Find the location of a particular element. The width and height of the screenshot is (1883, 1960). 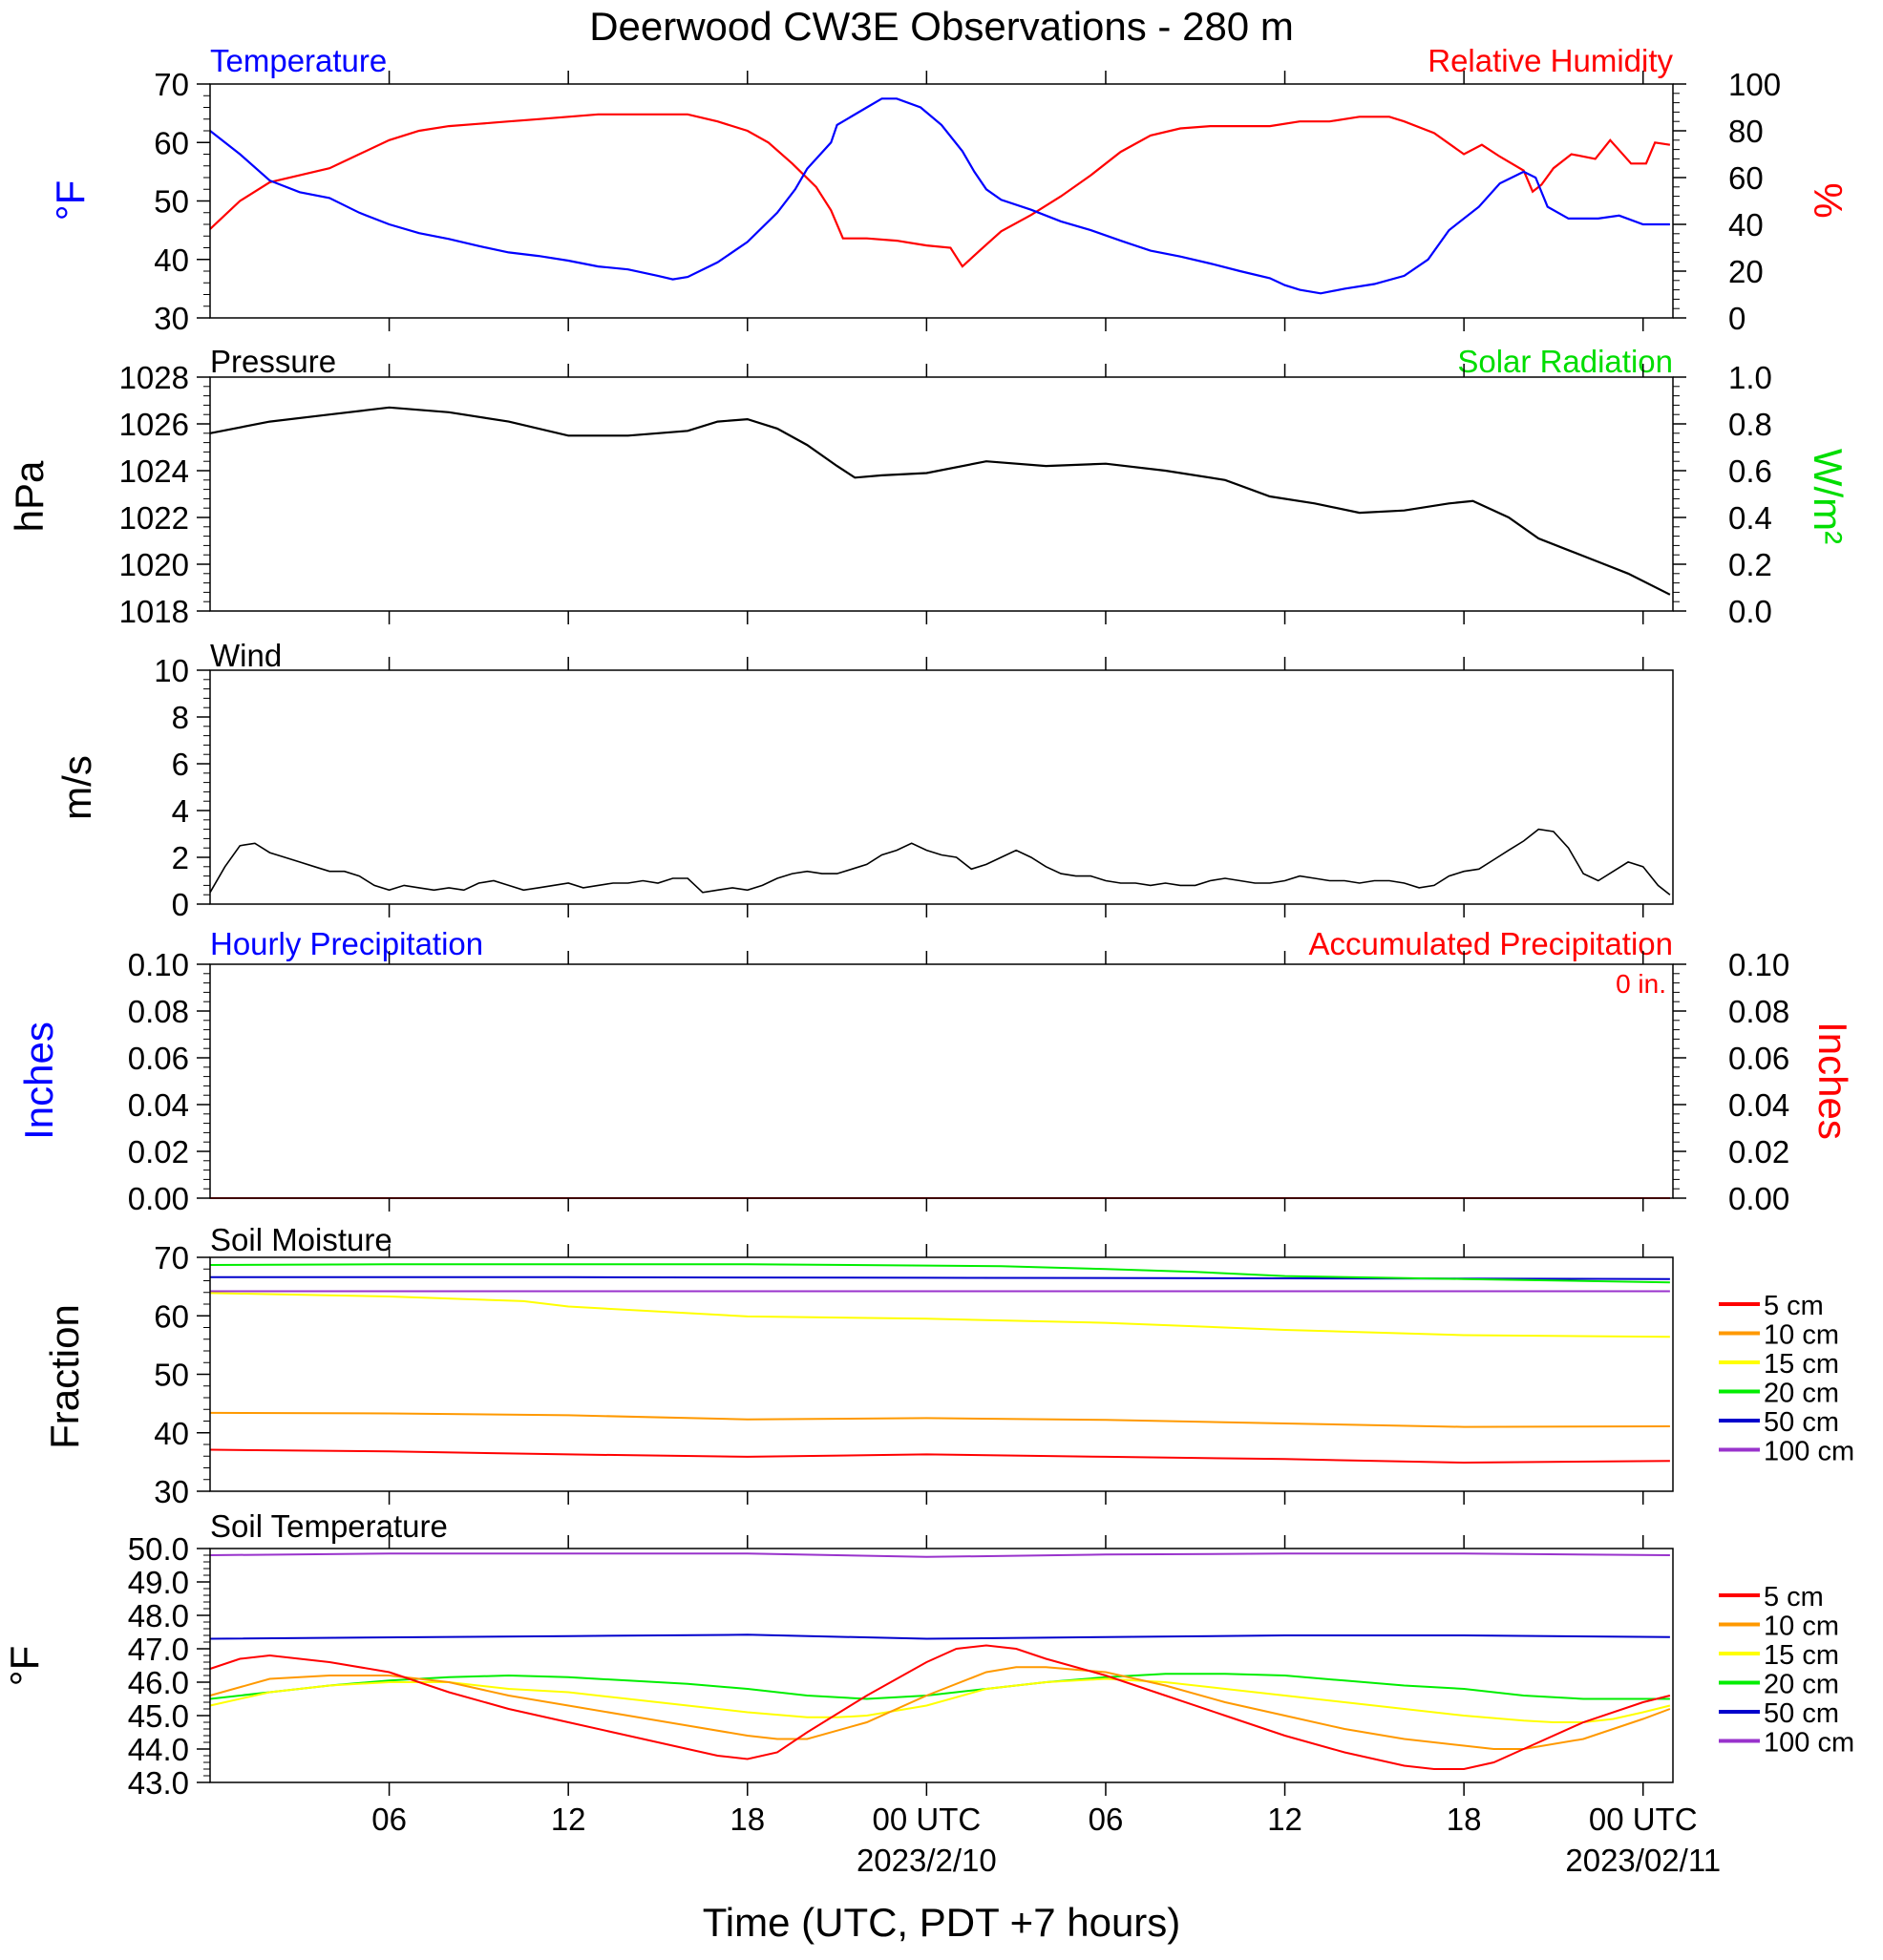

x-tick-label: 06 is located at coordinates (389, 1819).